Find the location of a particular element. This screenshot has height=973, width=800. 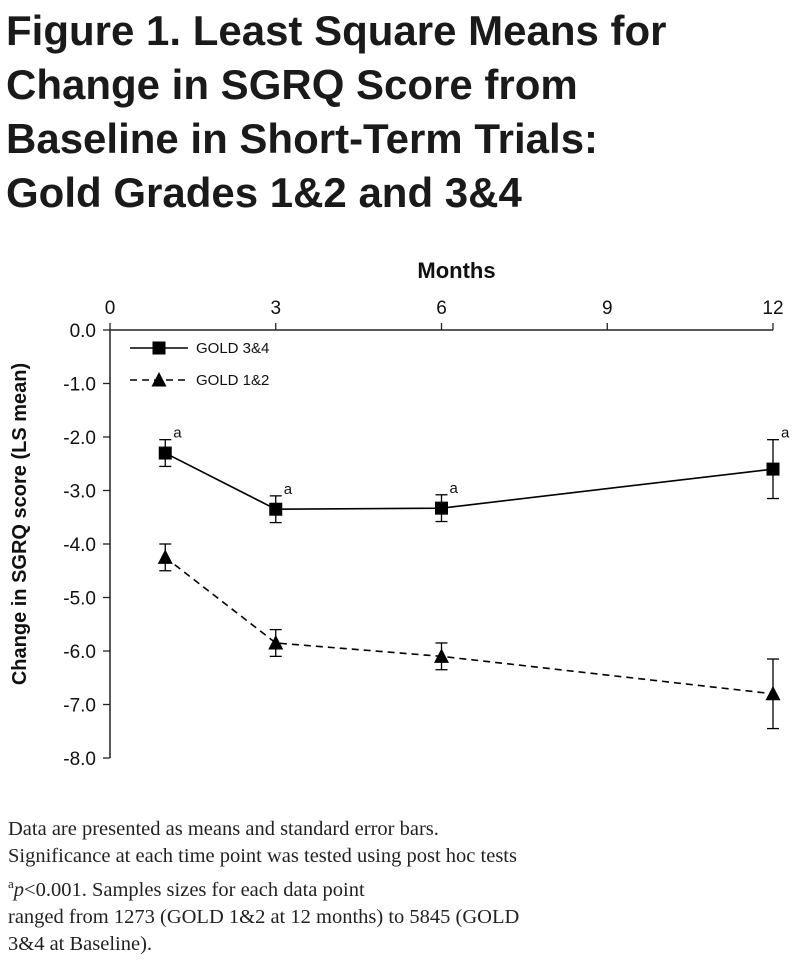

y-tick-label: -3.0 is located at coordinates (79, 492).